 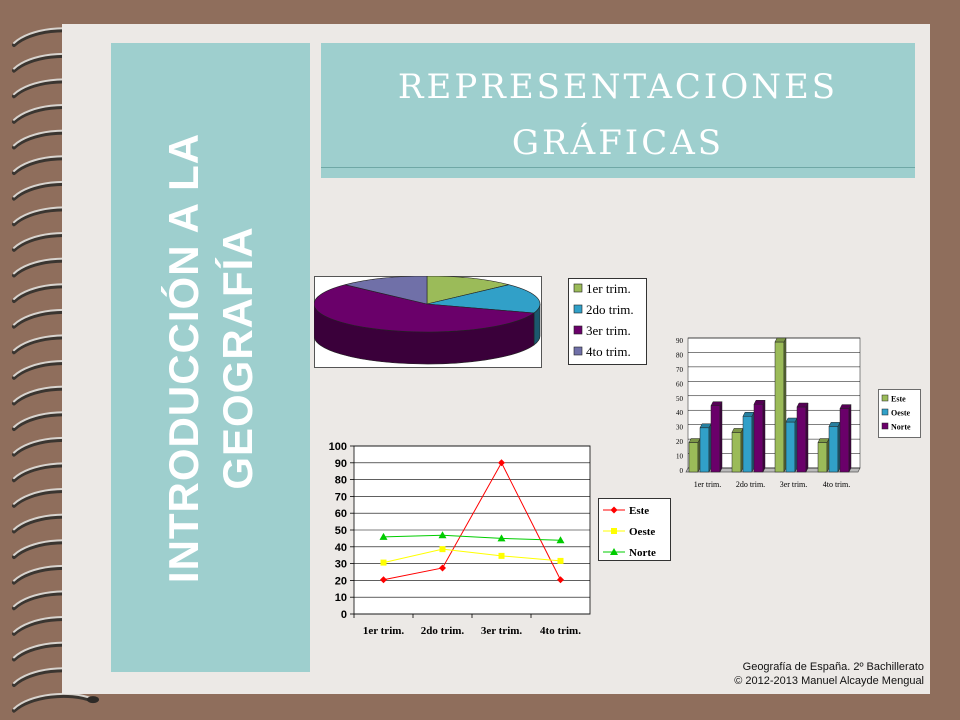 I want to click on sidebar-title-line1: INTRODUCCIÓN A LA, so click(x=183, y=357).